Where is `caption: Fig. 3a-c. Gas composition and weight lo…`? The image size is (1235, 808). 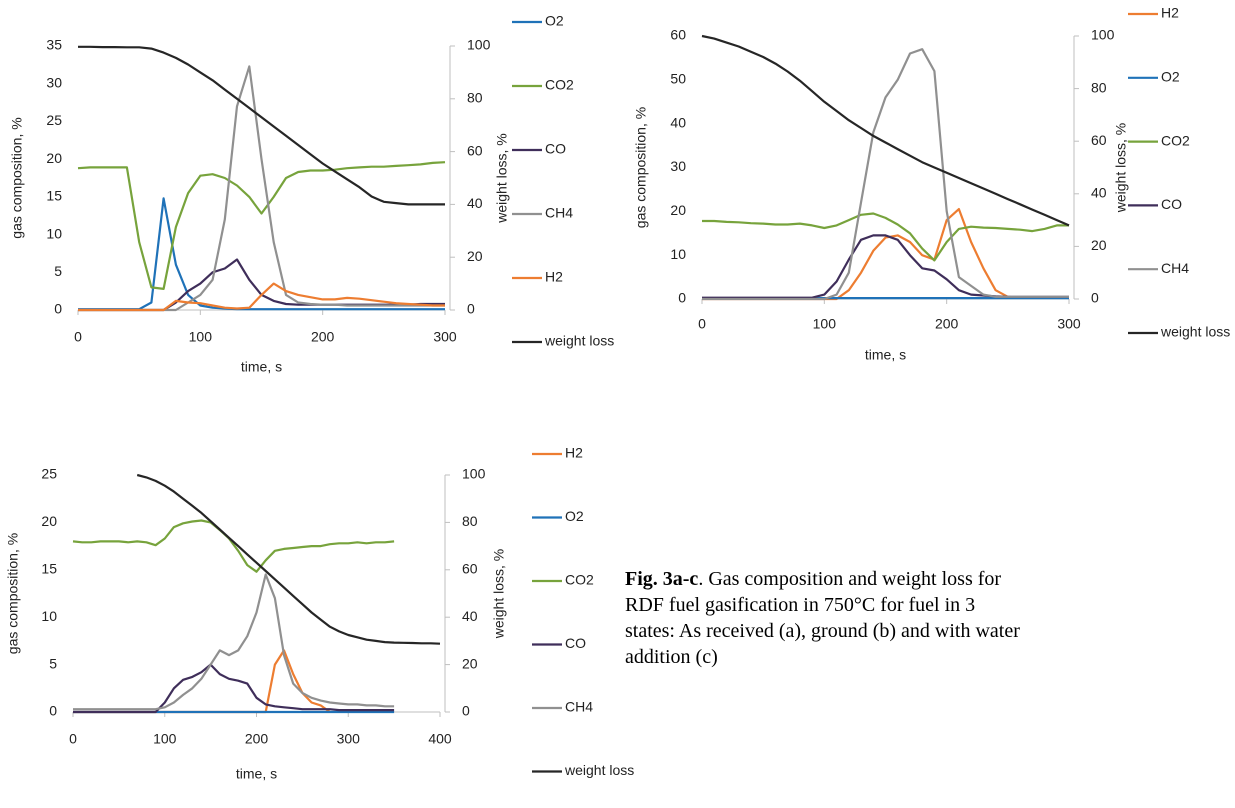
caption: Fig. 3a-c. Gas composition and weight lo… is located at coordinates (825, 618).